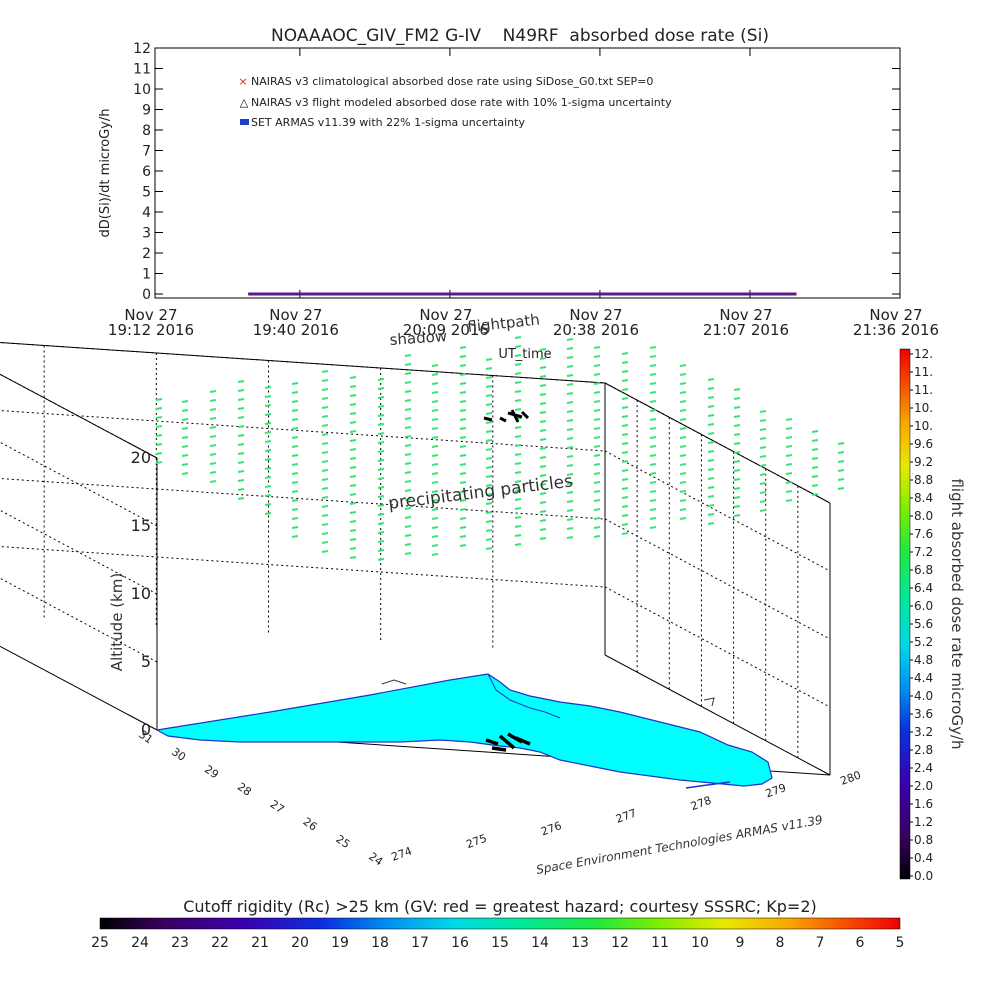 Image resolution: width=1000 pixels, height=1000 pixels. I want to click on rigidity-tick-label: 23, so click(180, 943).